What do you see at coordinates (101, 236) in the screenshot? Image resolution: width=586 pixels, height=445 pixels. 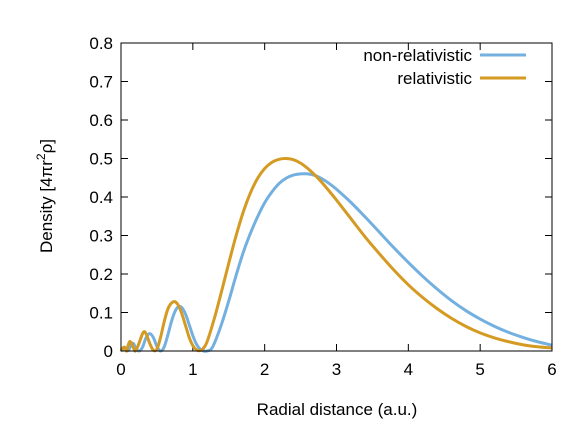 I see `y-tick-label-3: 0.3` at bounding box center [101, 236].